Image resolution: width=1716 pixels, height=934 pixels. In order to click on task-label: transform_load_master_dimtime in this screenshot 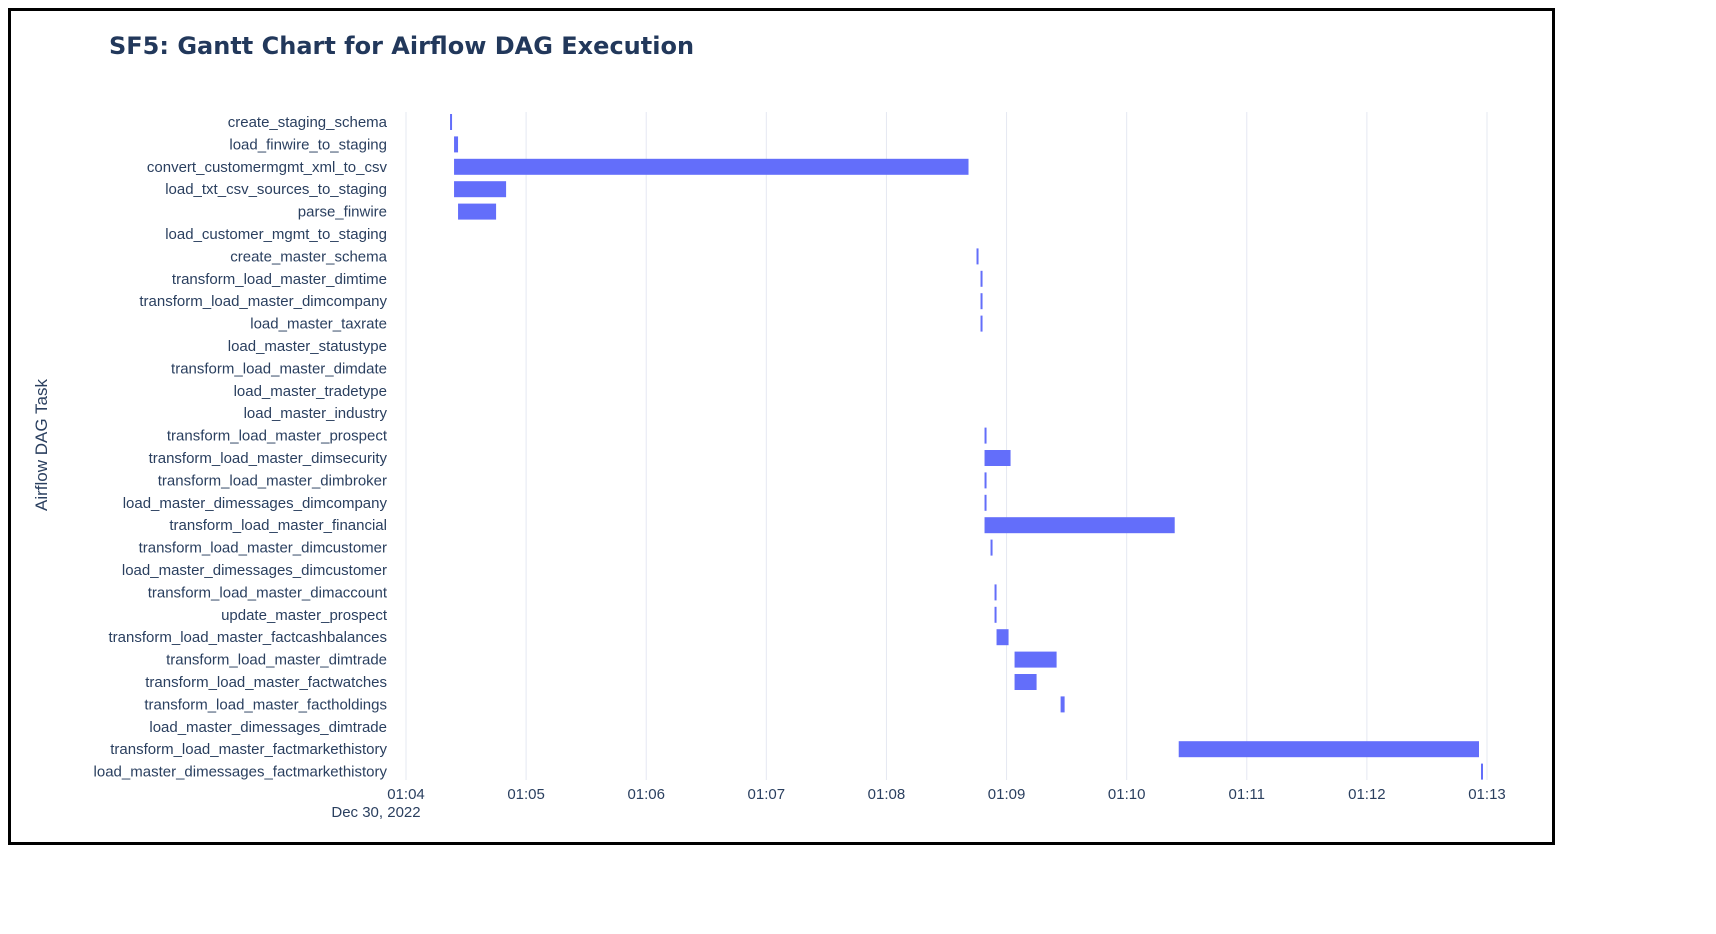, I will do `click(279, 279)`.